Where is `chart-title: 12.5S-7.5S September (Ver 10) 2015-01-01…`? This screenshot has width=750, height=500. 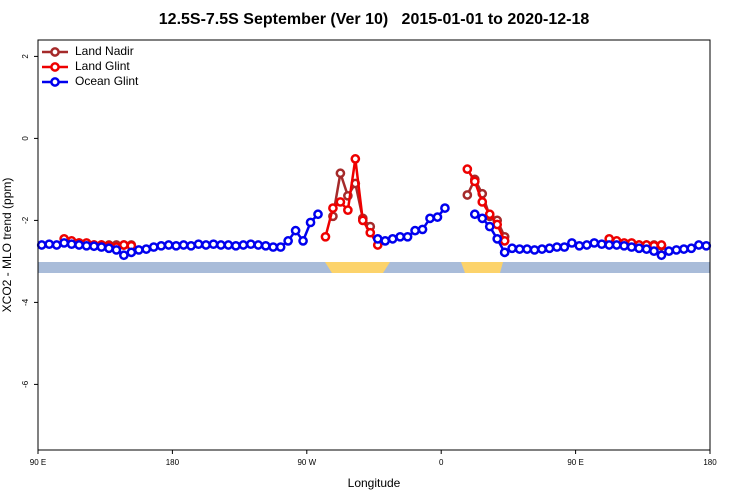
chart-title: 12.5S-7.5S September (Ver 10) 2015-01-01… is located at coordinates (374, 19).